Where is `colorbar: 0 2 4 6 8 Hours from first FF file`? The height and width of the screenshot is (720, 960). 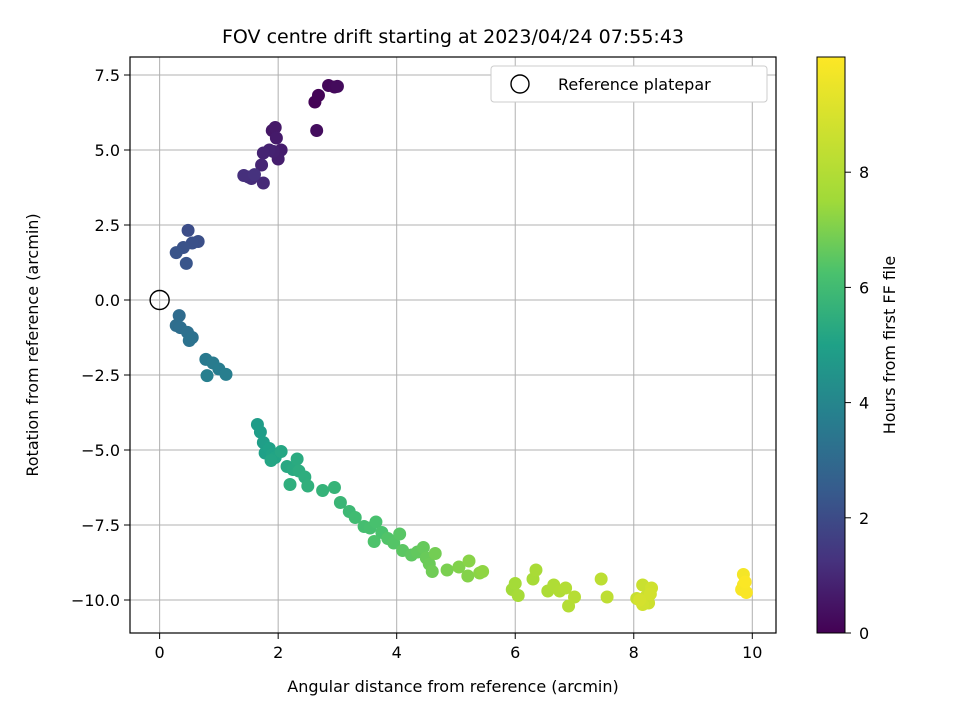
colorbar: 0 2 4 6 8 Hours from first FF file is located at coordinates (857, 349).